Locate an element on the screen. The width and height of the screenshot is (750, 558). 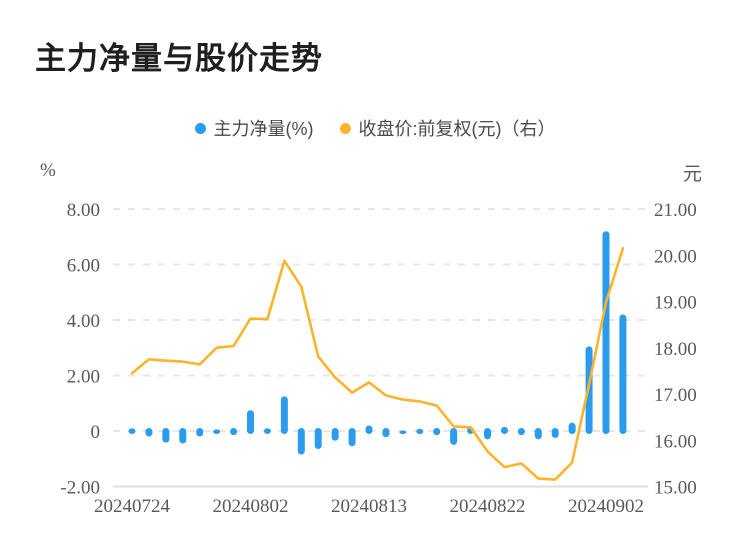
right-axis-tick: 19.00 is located at coordinates (675, 303).